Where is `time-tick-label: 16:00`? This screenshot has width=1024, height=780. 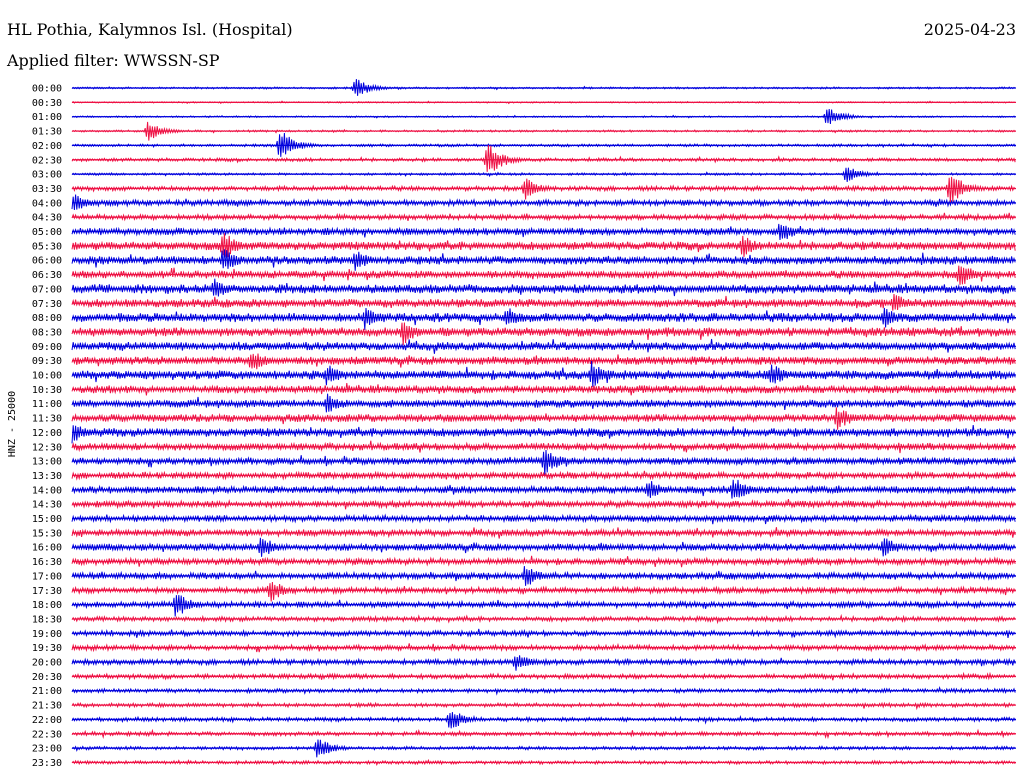
time-tick-label: 16:00 is located at coordinates (47, 548).